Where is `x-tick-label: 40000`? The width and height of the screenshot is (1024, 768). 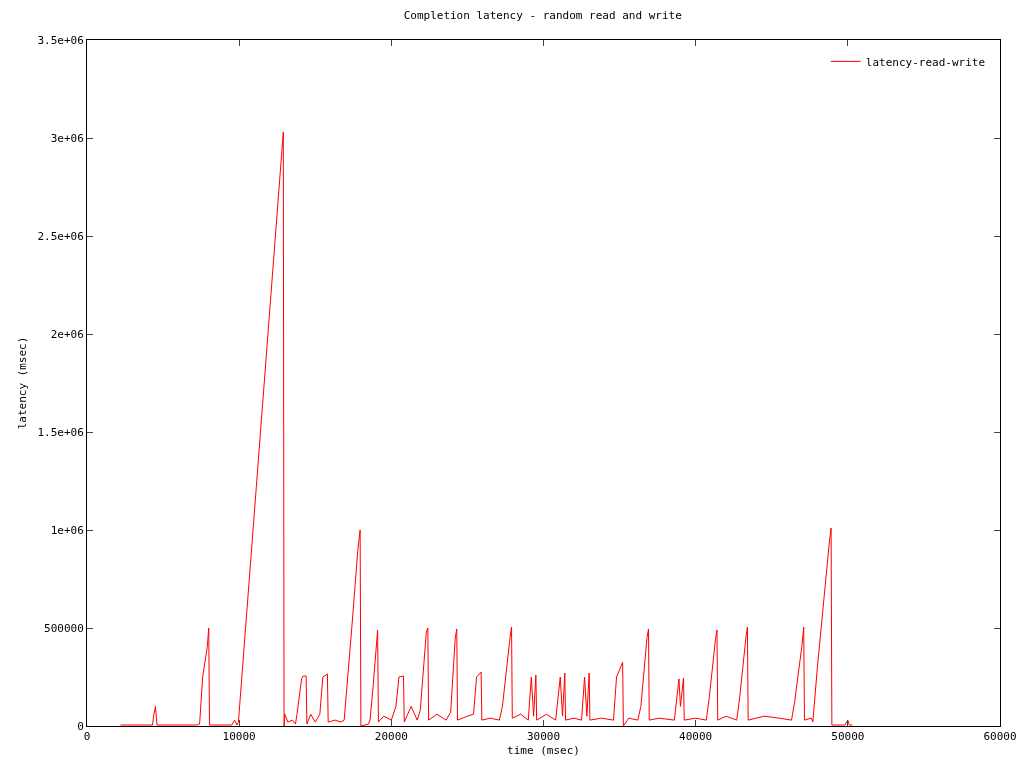
x-tick-label: 40000 is located at coordinates (696, 737).